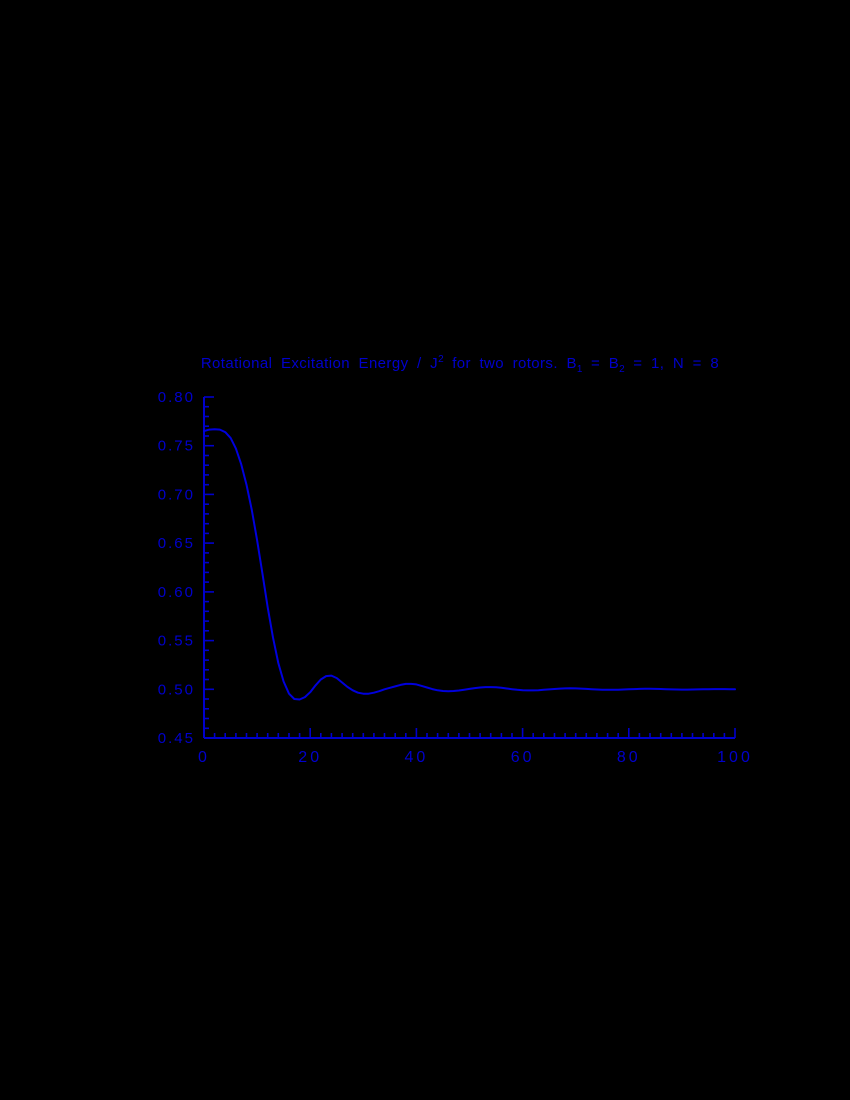 This screenshot has width=850, height=1100. What do you see at coordinates (622, 369) in the screenshot?
I see `title-subscript: 2` at bounding box center [622, 369].